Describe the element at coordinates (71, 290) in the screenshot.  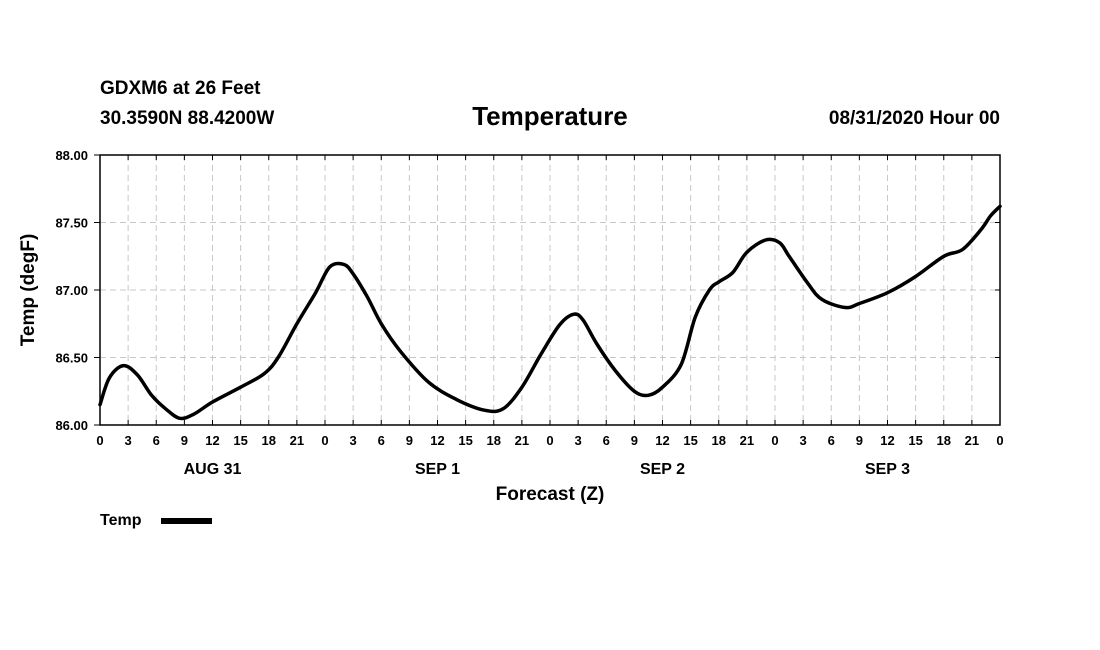
I see `y-tick-label: 87.00` at that location.